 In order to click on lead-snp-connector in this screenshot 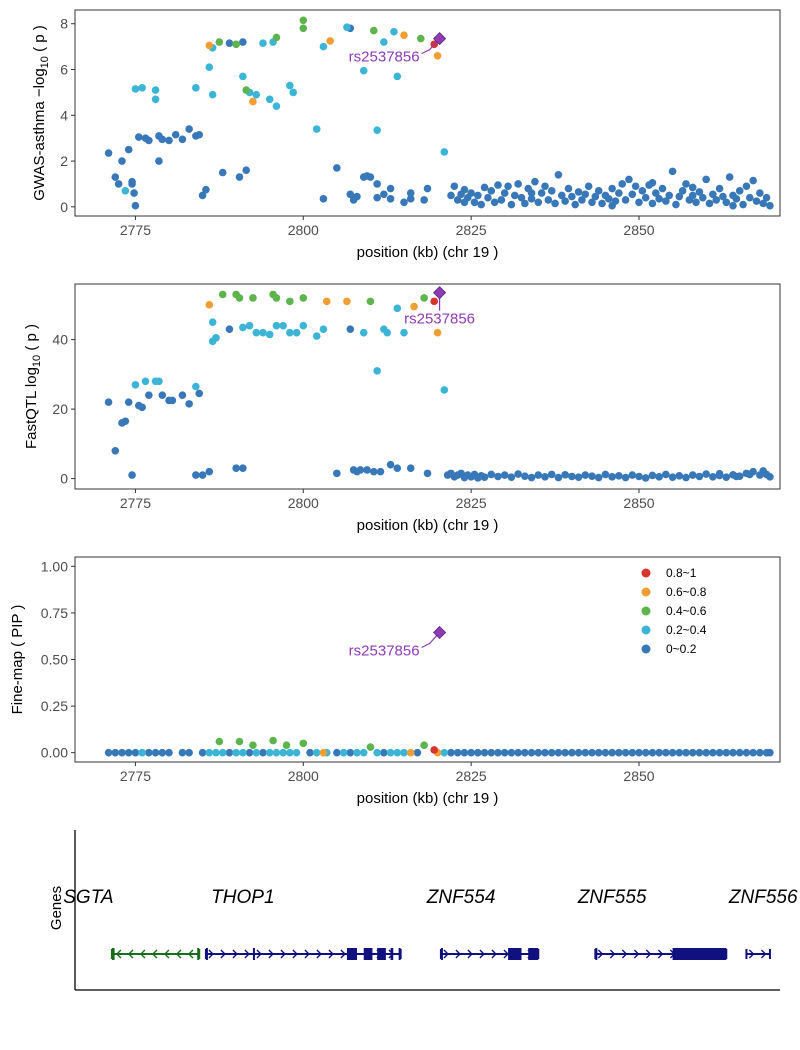, I will do `click(431, 640)`.